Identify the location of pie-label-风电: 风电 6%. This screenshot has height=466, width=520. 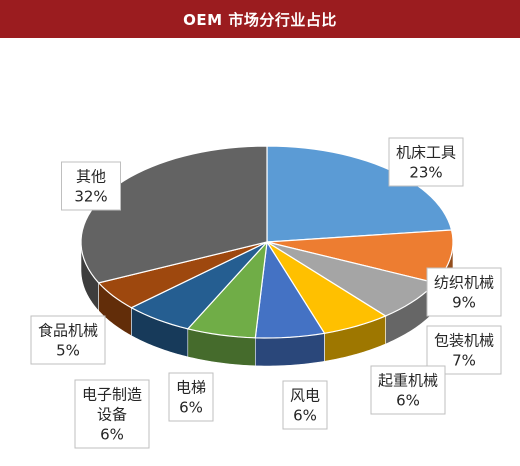
(305, 405).